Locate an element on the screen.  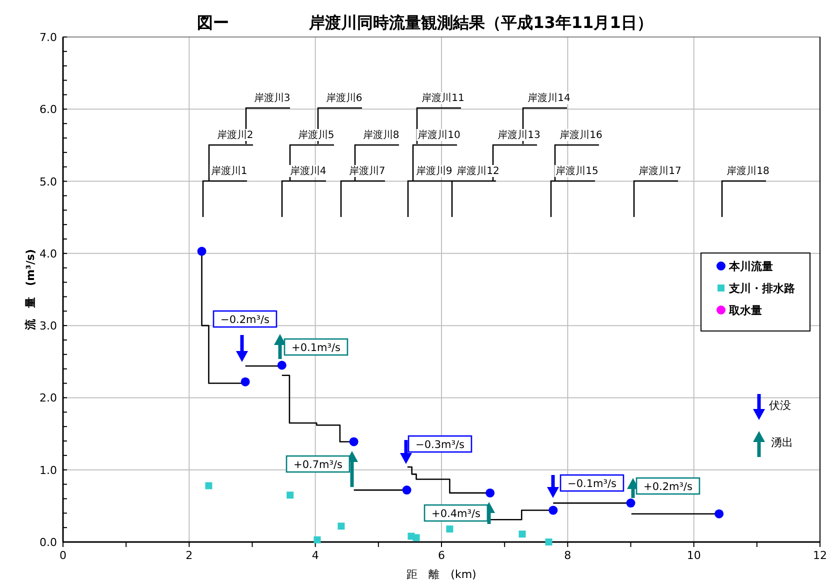
tributary-label: 岸渡川12 is located at coordinates (478, 171).